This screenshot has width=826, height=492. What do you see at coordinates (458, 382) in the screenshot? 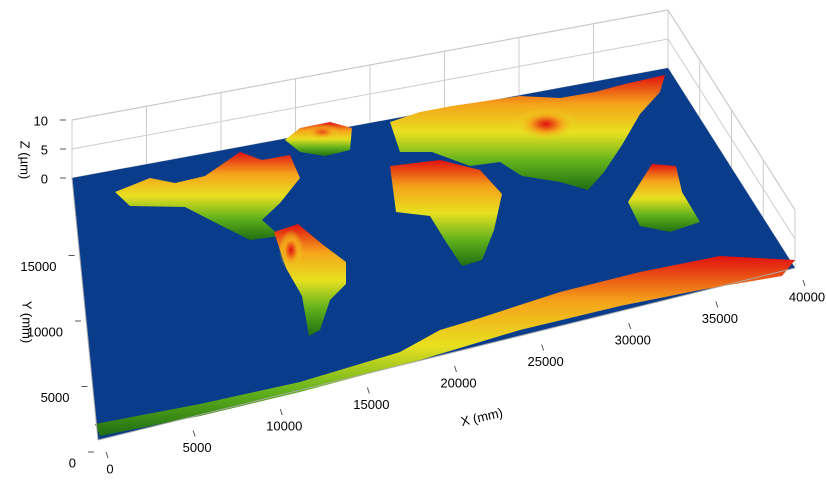
I see `x-tick-label: 20000` at bounding box center [458, 382].